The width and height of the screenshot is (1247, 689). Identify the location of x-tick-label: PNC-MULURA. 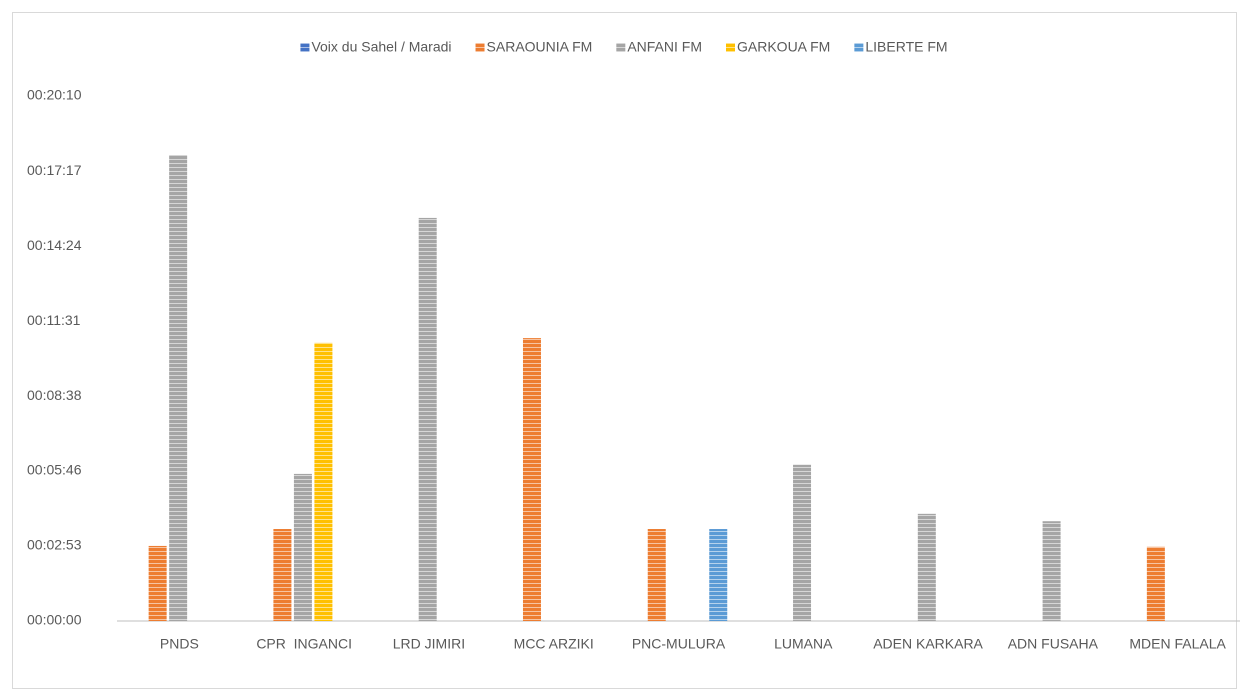
(679, 644).